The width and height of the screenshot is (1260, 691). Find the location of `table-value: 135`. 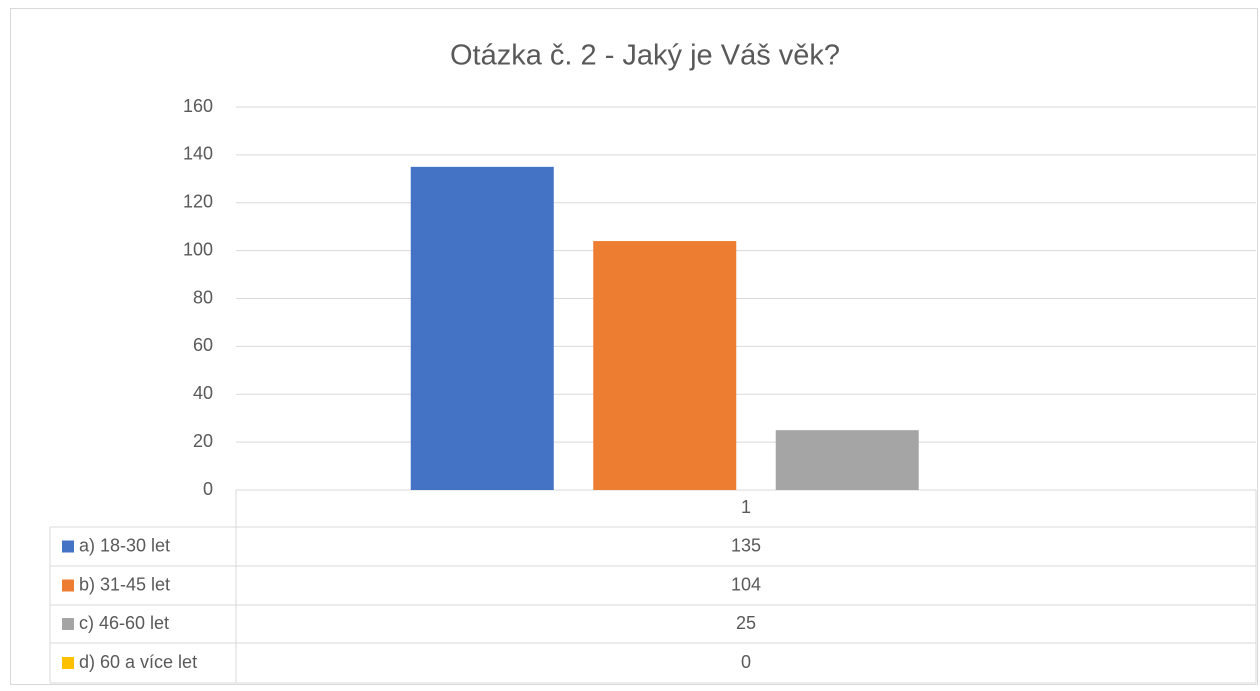

table-value: 135 is located at coordinates (746, 545).